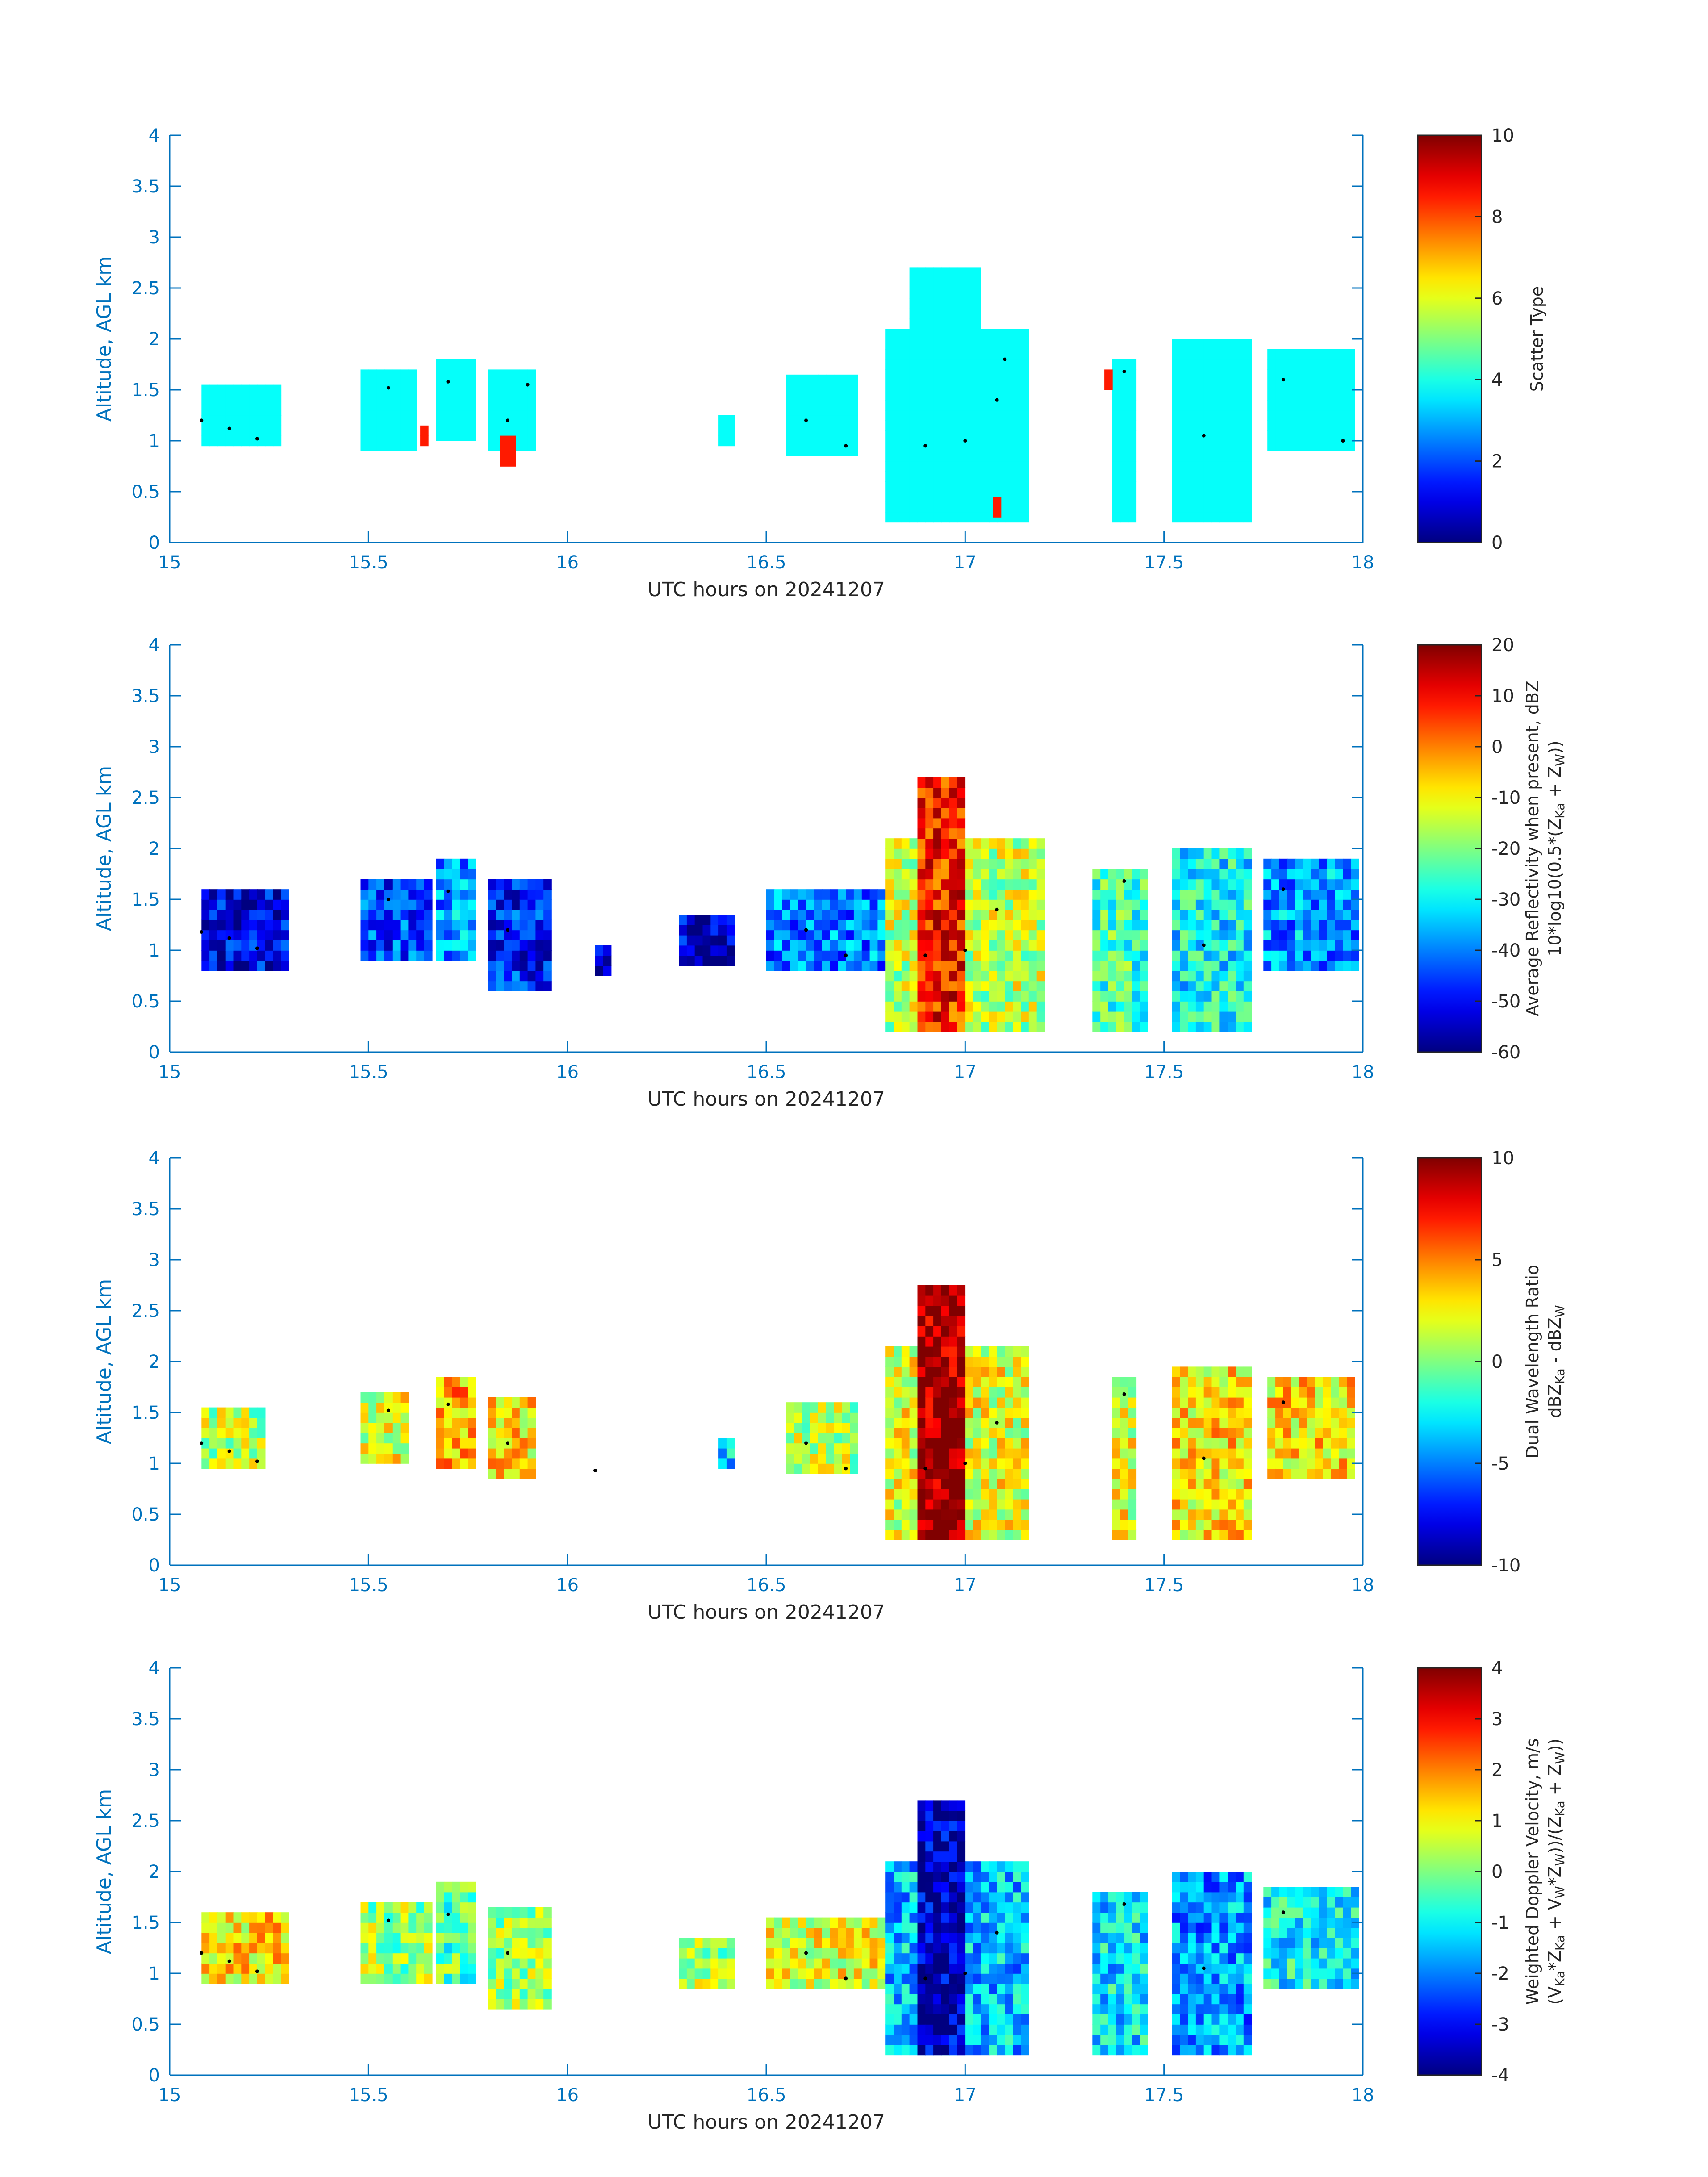 This screenshot has width=1708, height=2177. Describe the element at coordinates (1560, 1311) in the screenshot. I see `label-subscript: W` at that location.